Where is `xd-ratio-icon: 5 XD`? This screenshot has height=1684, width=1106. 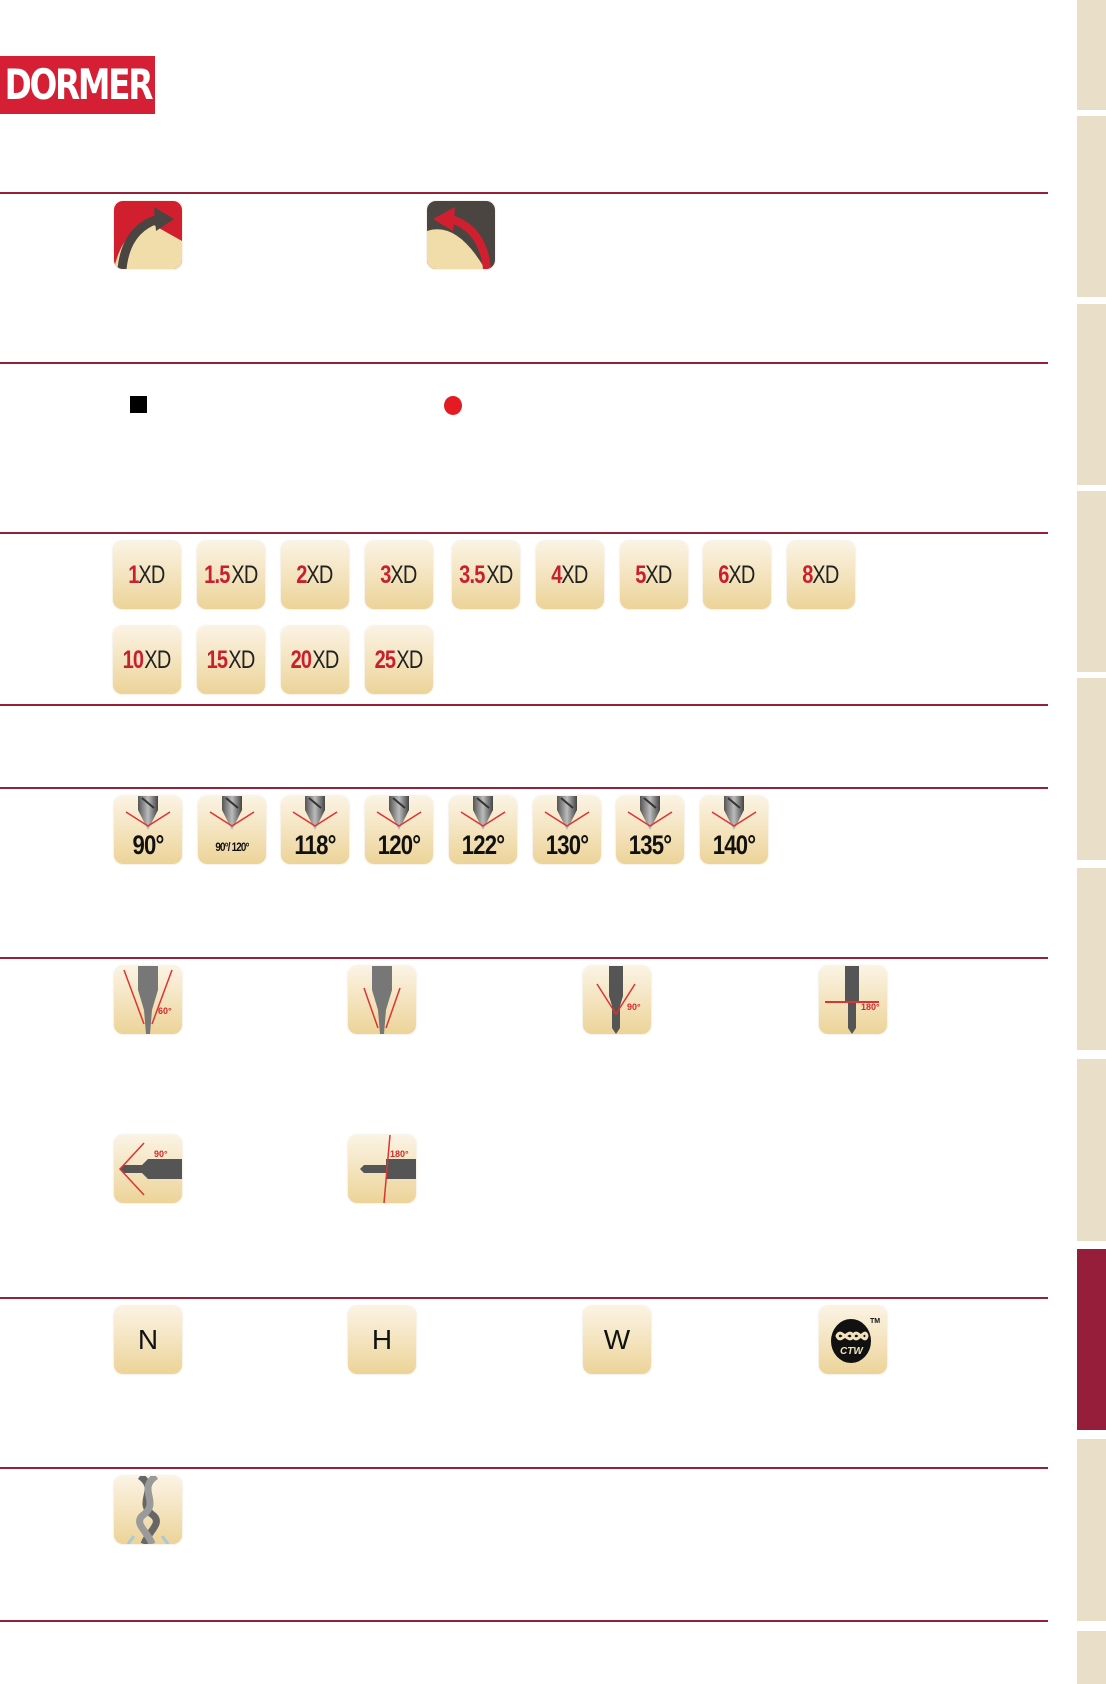 xd-ratio-icon: 5 XD is located at coordinates (654, 575).